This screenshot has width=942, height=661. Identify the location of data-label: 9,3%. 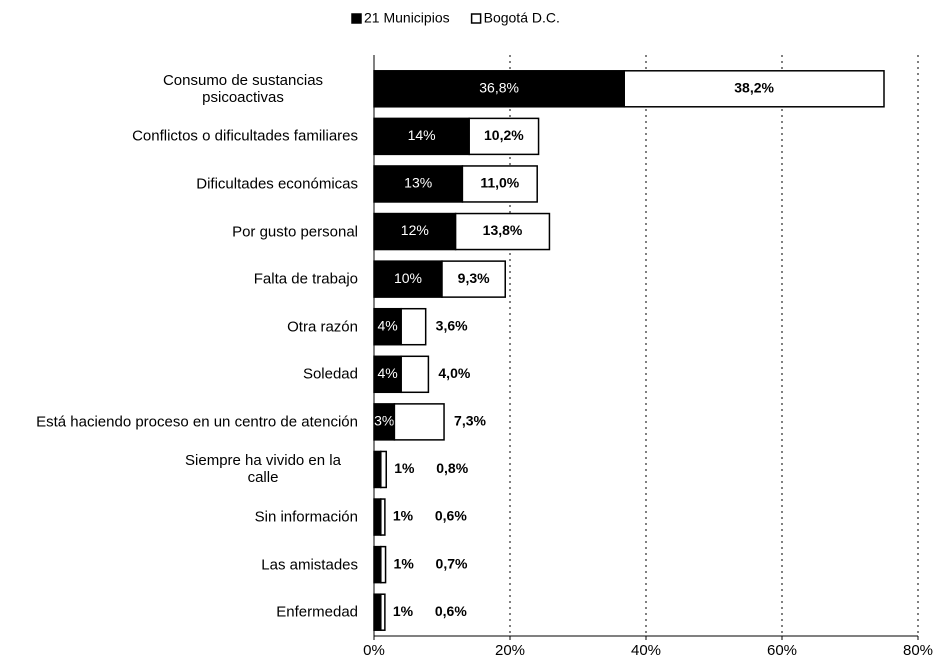
(474, 278).